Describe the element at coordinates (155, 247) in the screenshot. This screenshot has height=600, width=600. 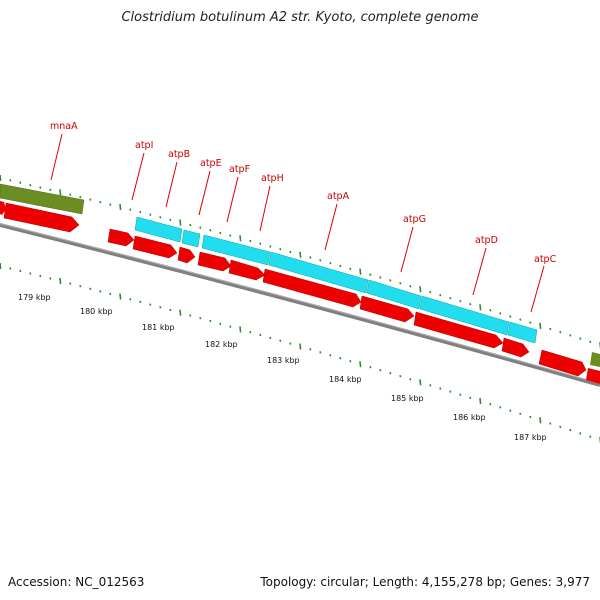
I see `gene-arrow-atpI` at that location.